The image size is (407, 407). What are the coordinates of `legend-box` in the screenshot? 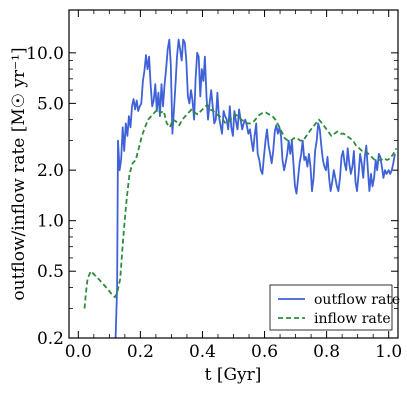 It's located at (331, 307).